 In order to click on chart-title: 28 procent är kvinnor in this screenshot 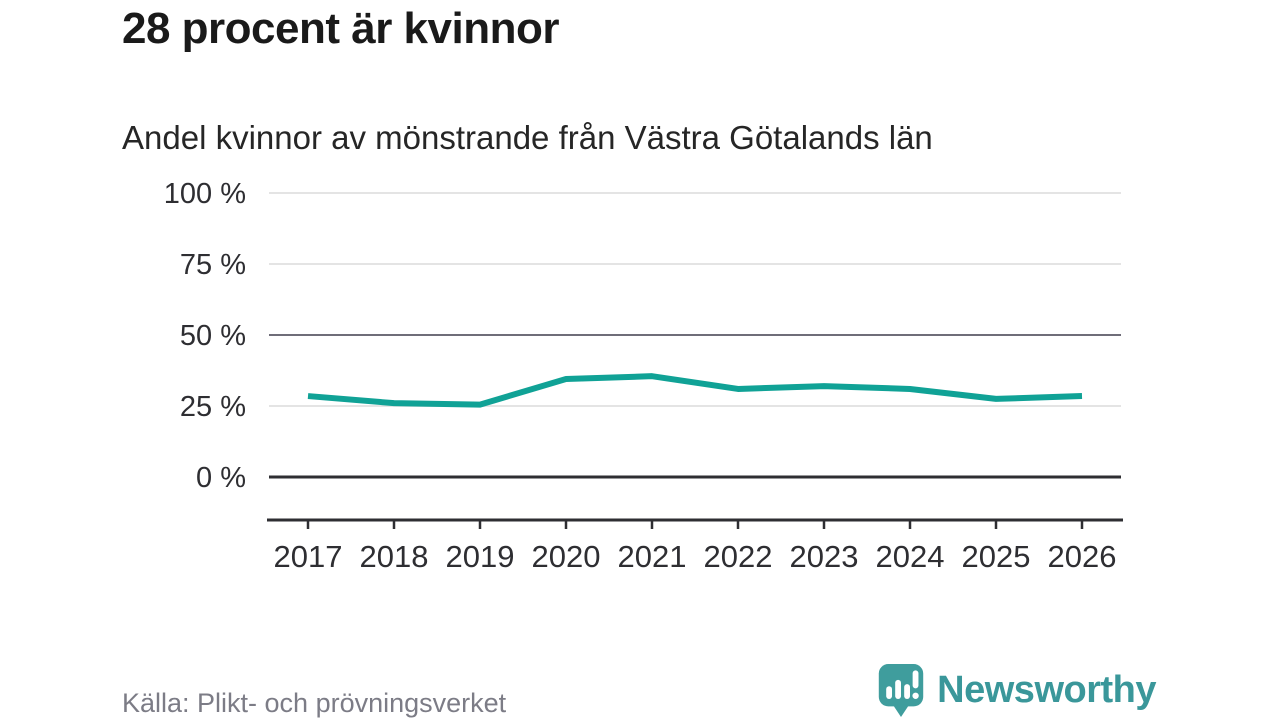, I will do `click(340, 28)`.